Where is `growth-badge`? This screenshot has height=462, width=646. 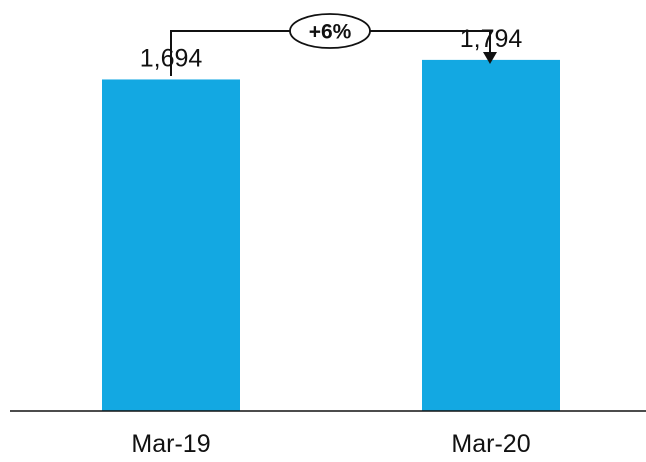
growth-badge is located at coordinates (330, 31).